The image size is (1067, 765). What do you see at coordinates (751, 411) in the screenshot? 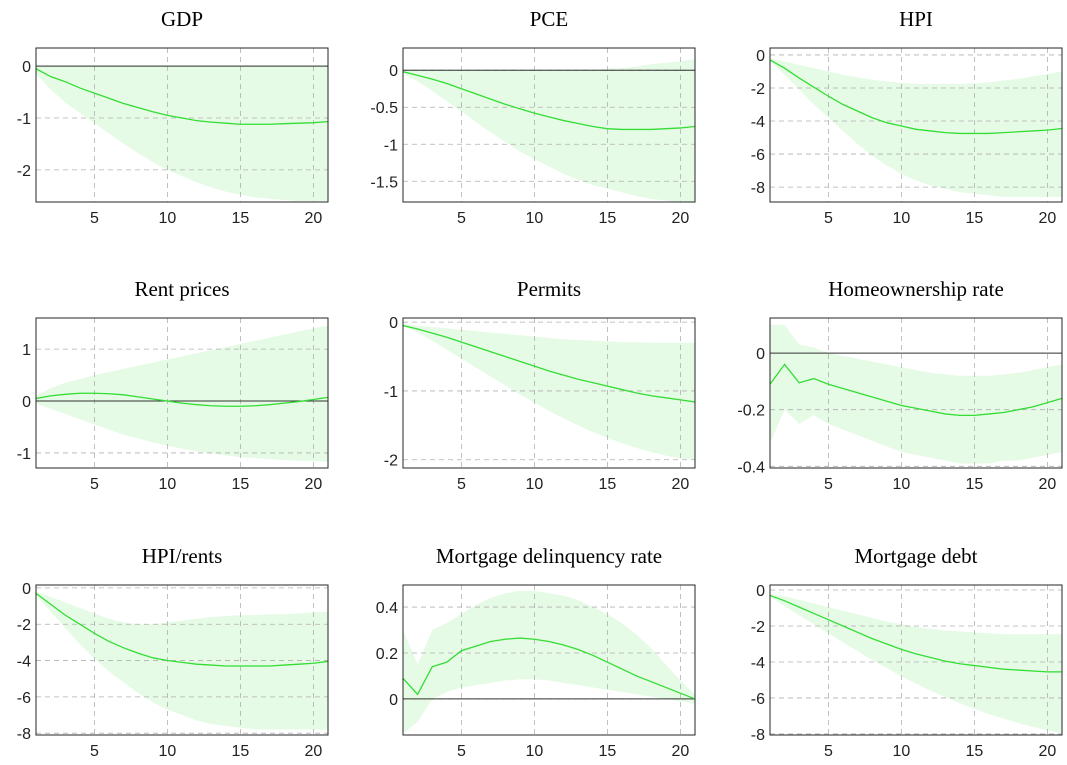
I see `y-tick-label: -0.2` at bounding box center [751, 411].